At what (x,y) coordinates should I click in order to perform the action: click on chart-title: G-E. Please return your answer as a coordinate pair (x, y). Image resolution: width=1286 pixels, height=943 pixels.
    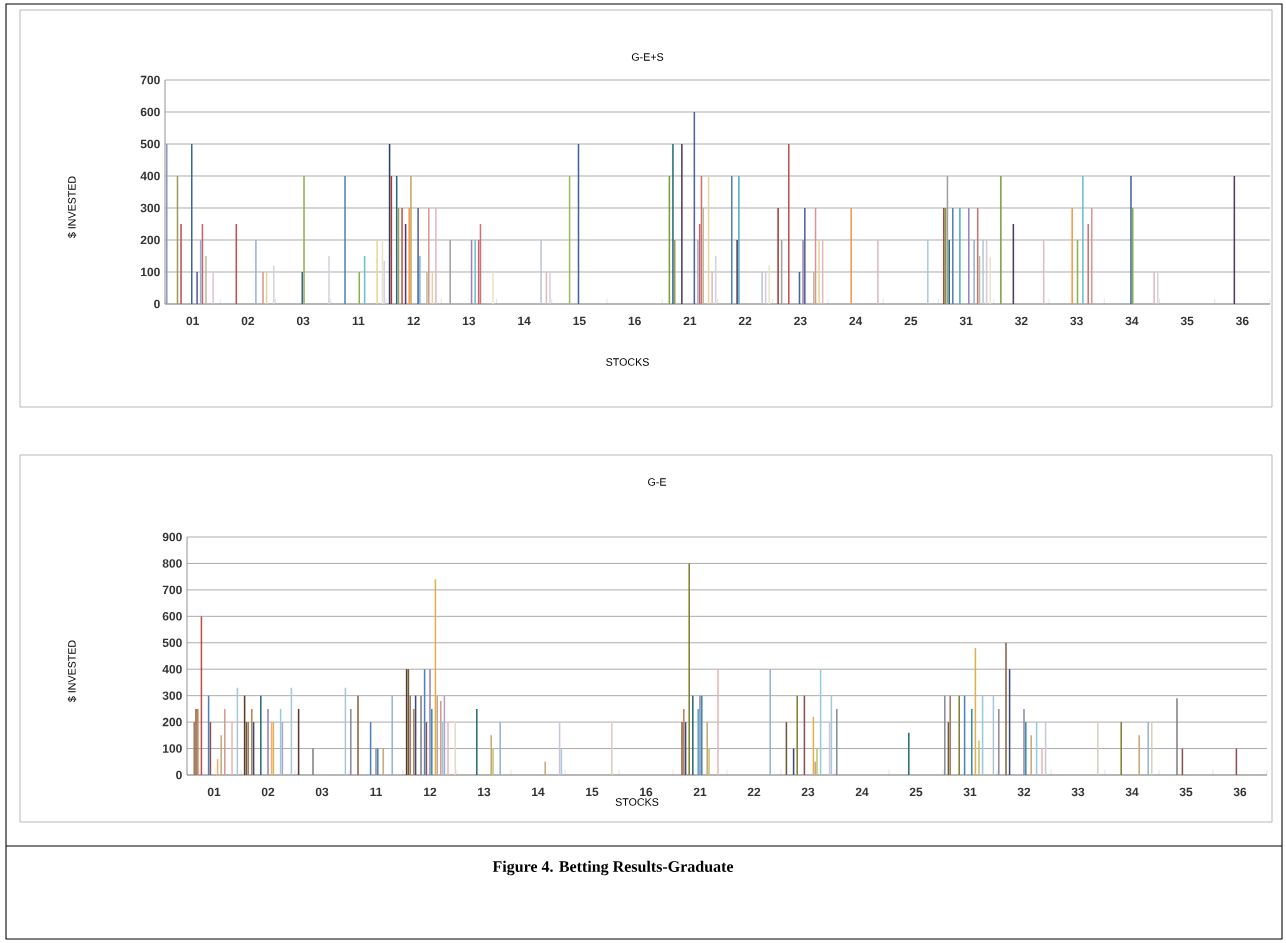
    Looking at the image, I should click on (657, 482).